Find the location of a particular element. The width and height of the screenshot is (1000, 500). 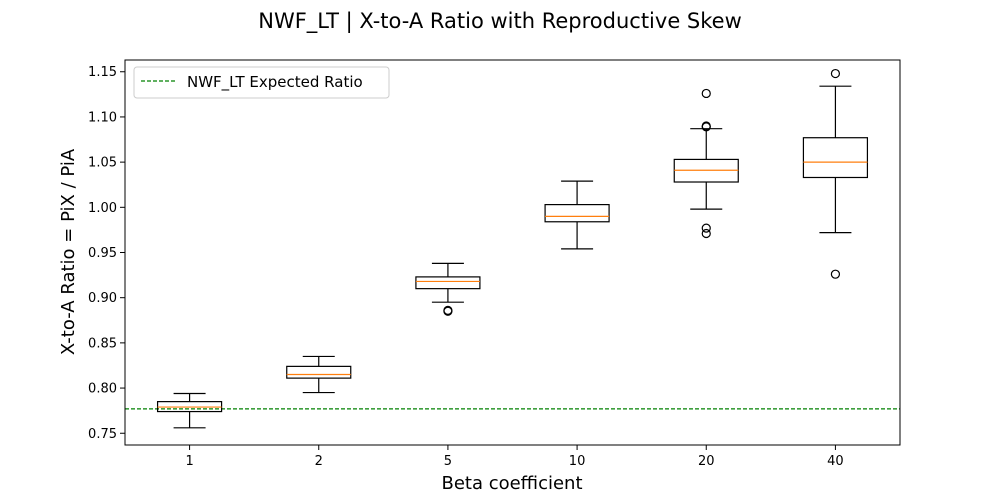

y-tick-label: 0.75 is located at coordinates (102, 434).